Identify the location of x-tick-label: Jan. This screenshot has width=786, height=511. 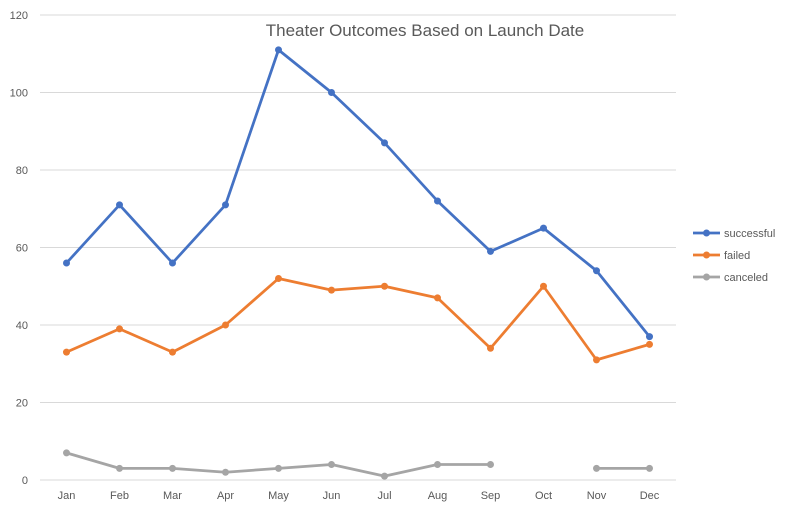
(67, 496).